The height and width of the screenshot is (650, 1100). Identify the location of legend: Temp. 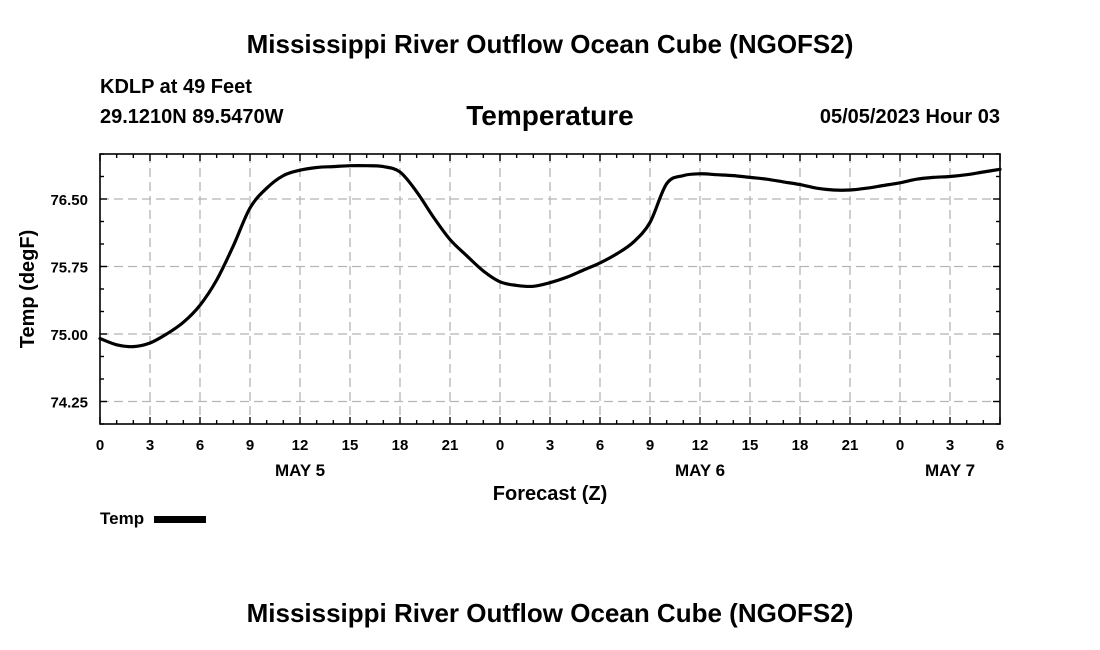
(153, 519).